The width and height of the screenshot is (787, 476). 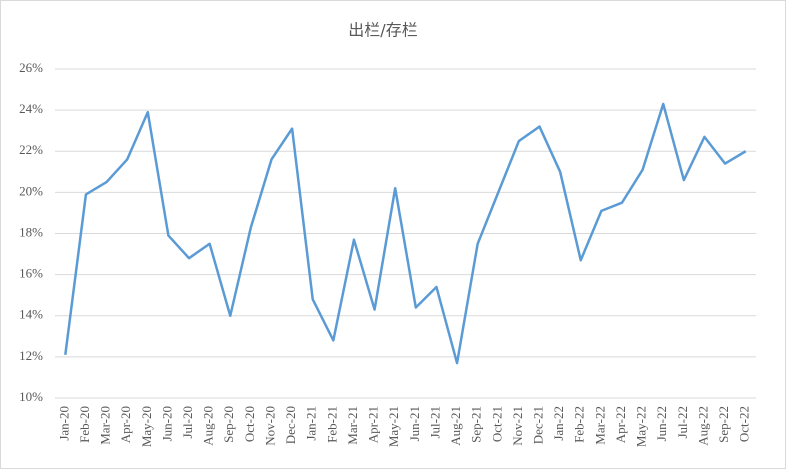 I want to click on x-tick-label: May-20, so click(x=146, y=426).